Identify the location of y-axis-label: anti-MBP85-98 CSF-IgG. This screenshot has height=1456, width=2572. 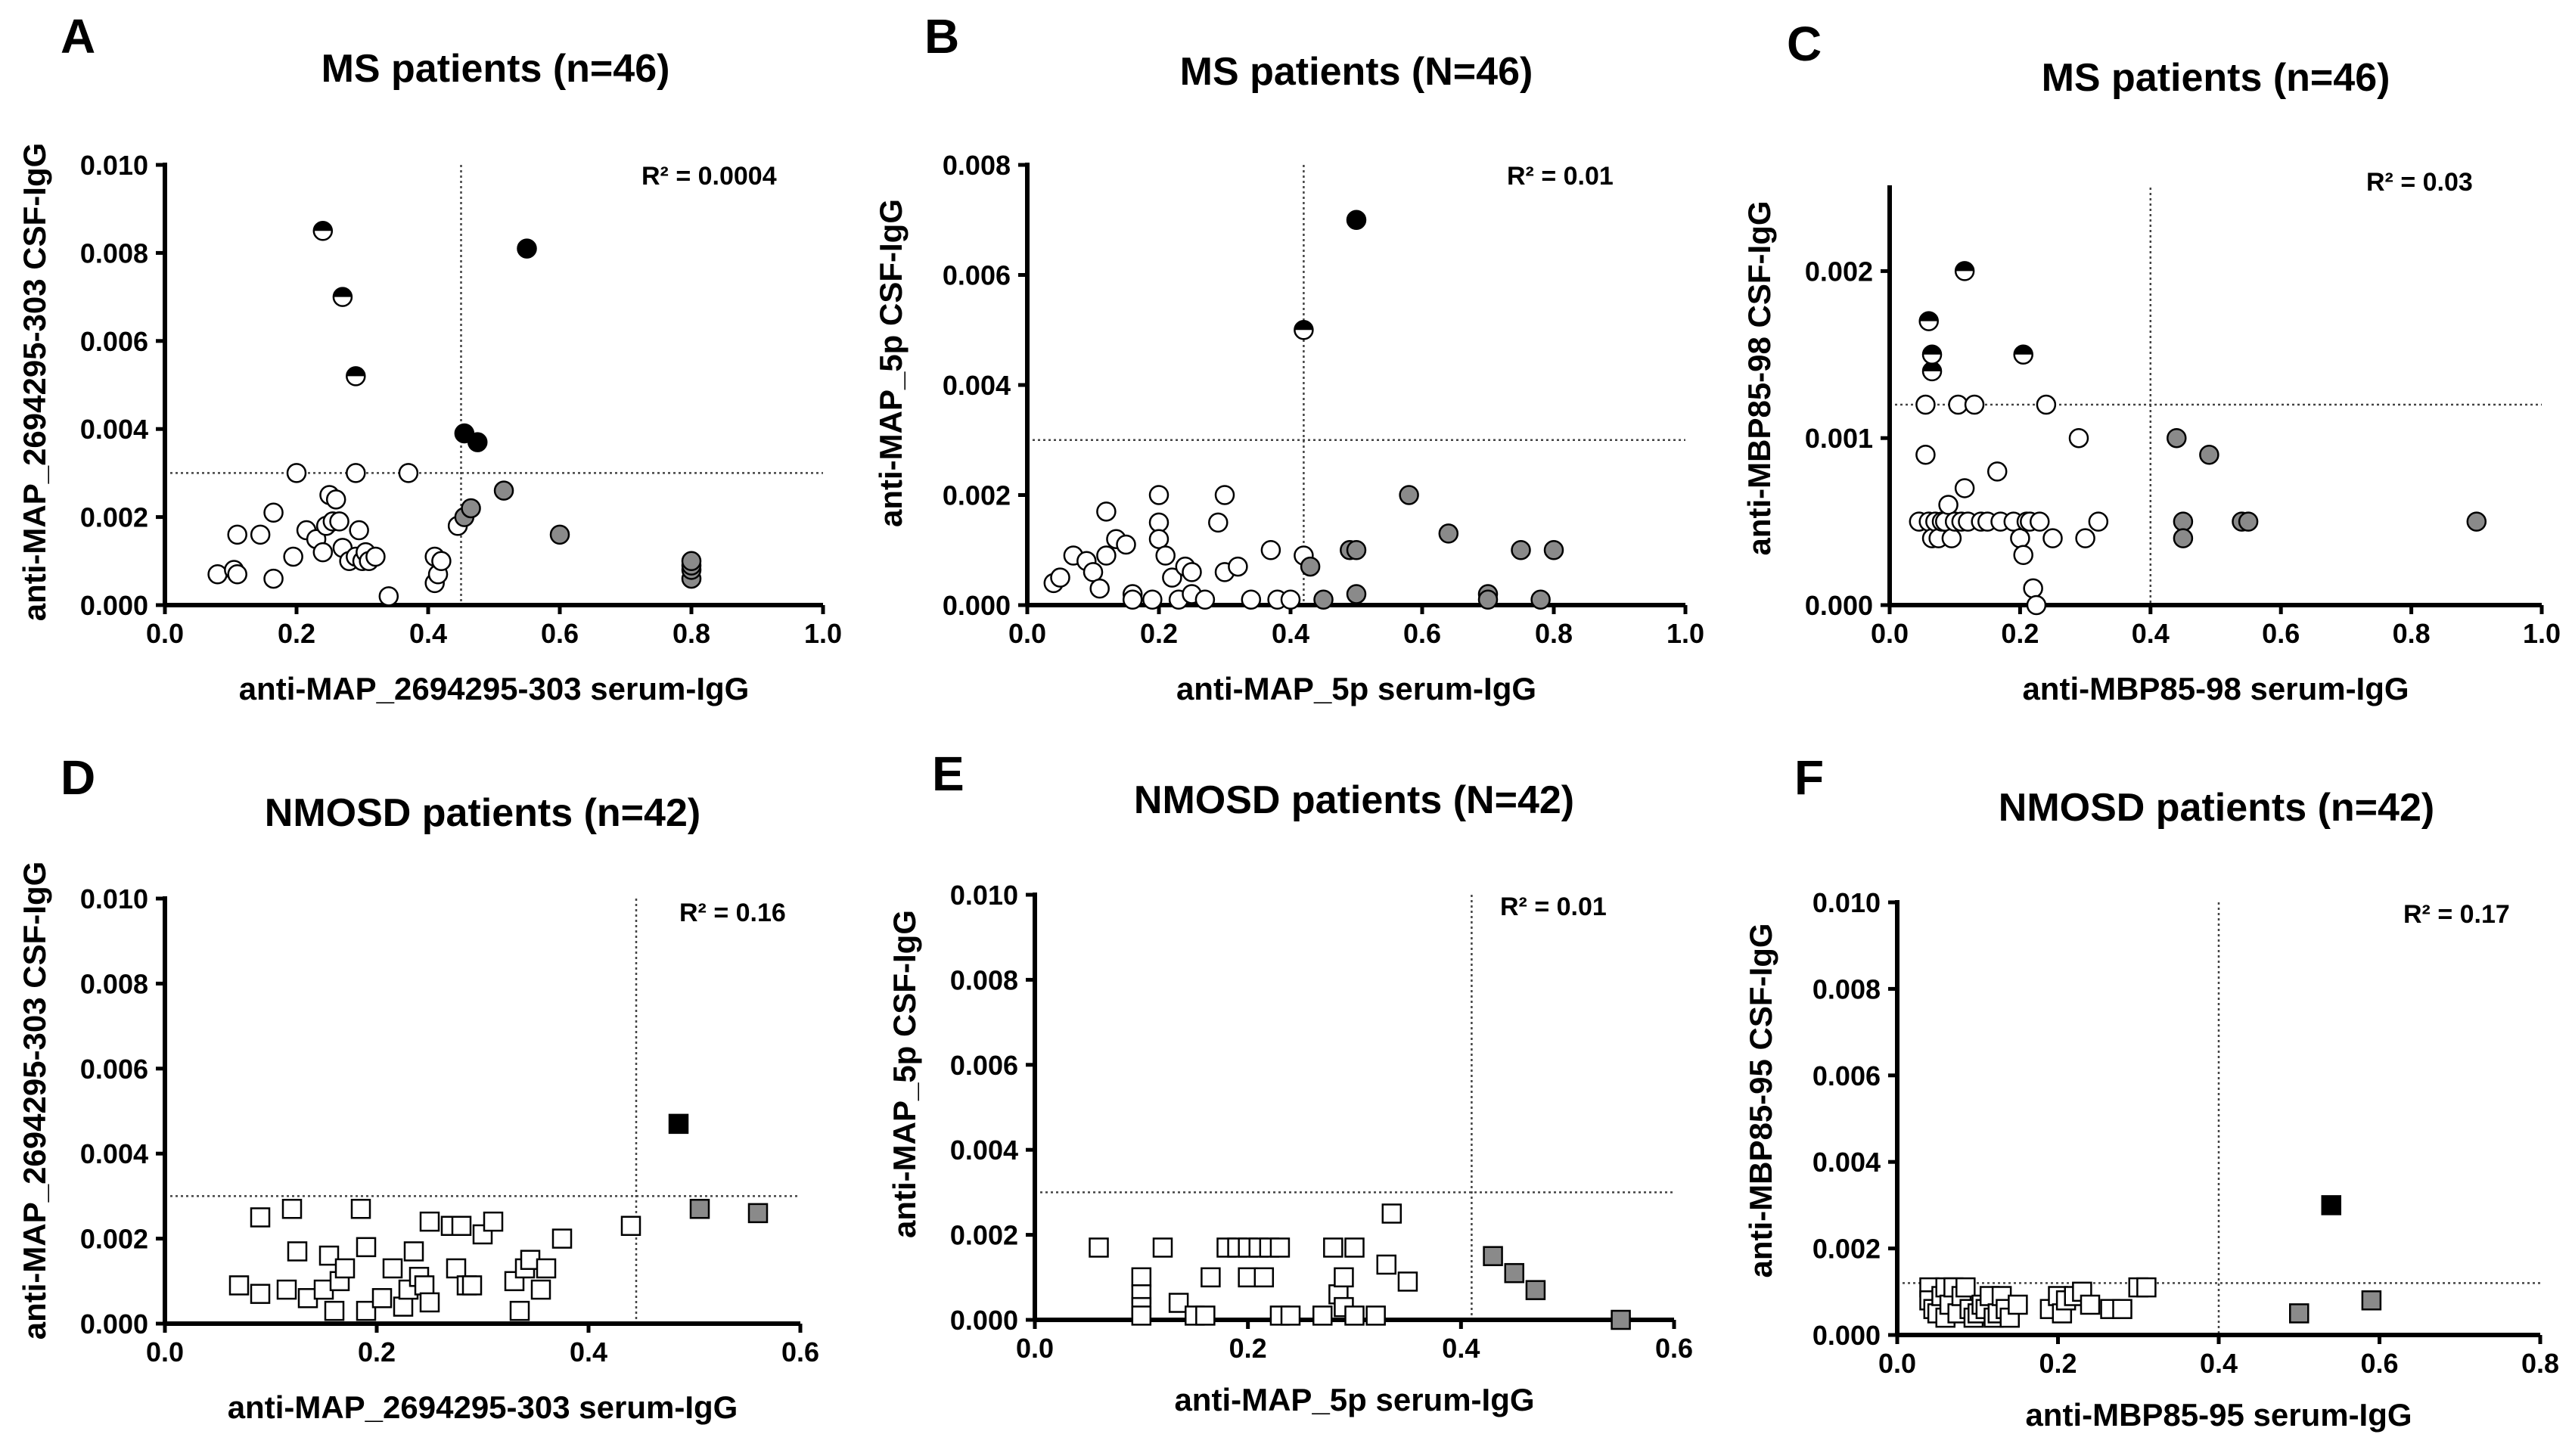
(1759, 377).